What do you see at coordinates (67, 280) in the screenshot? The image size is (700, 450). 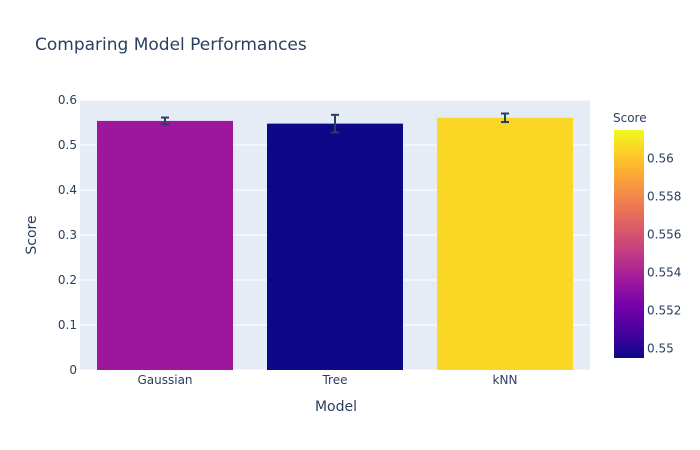 I see `y-tick-label: 0.2` at bounding box center [67, 280].